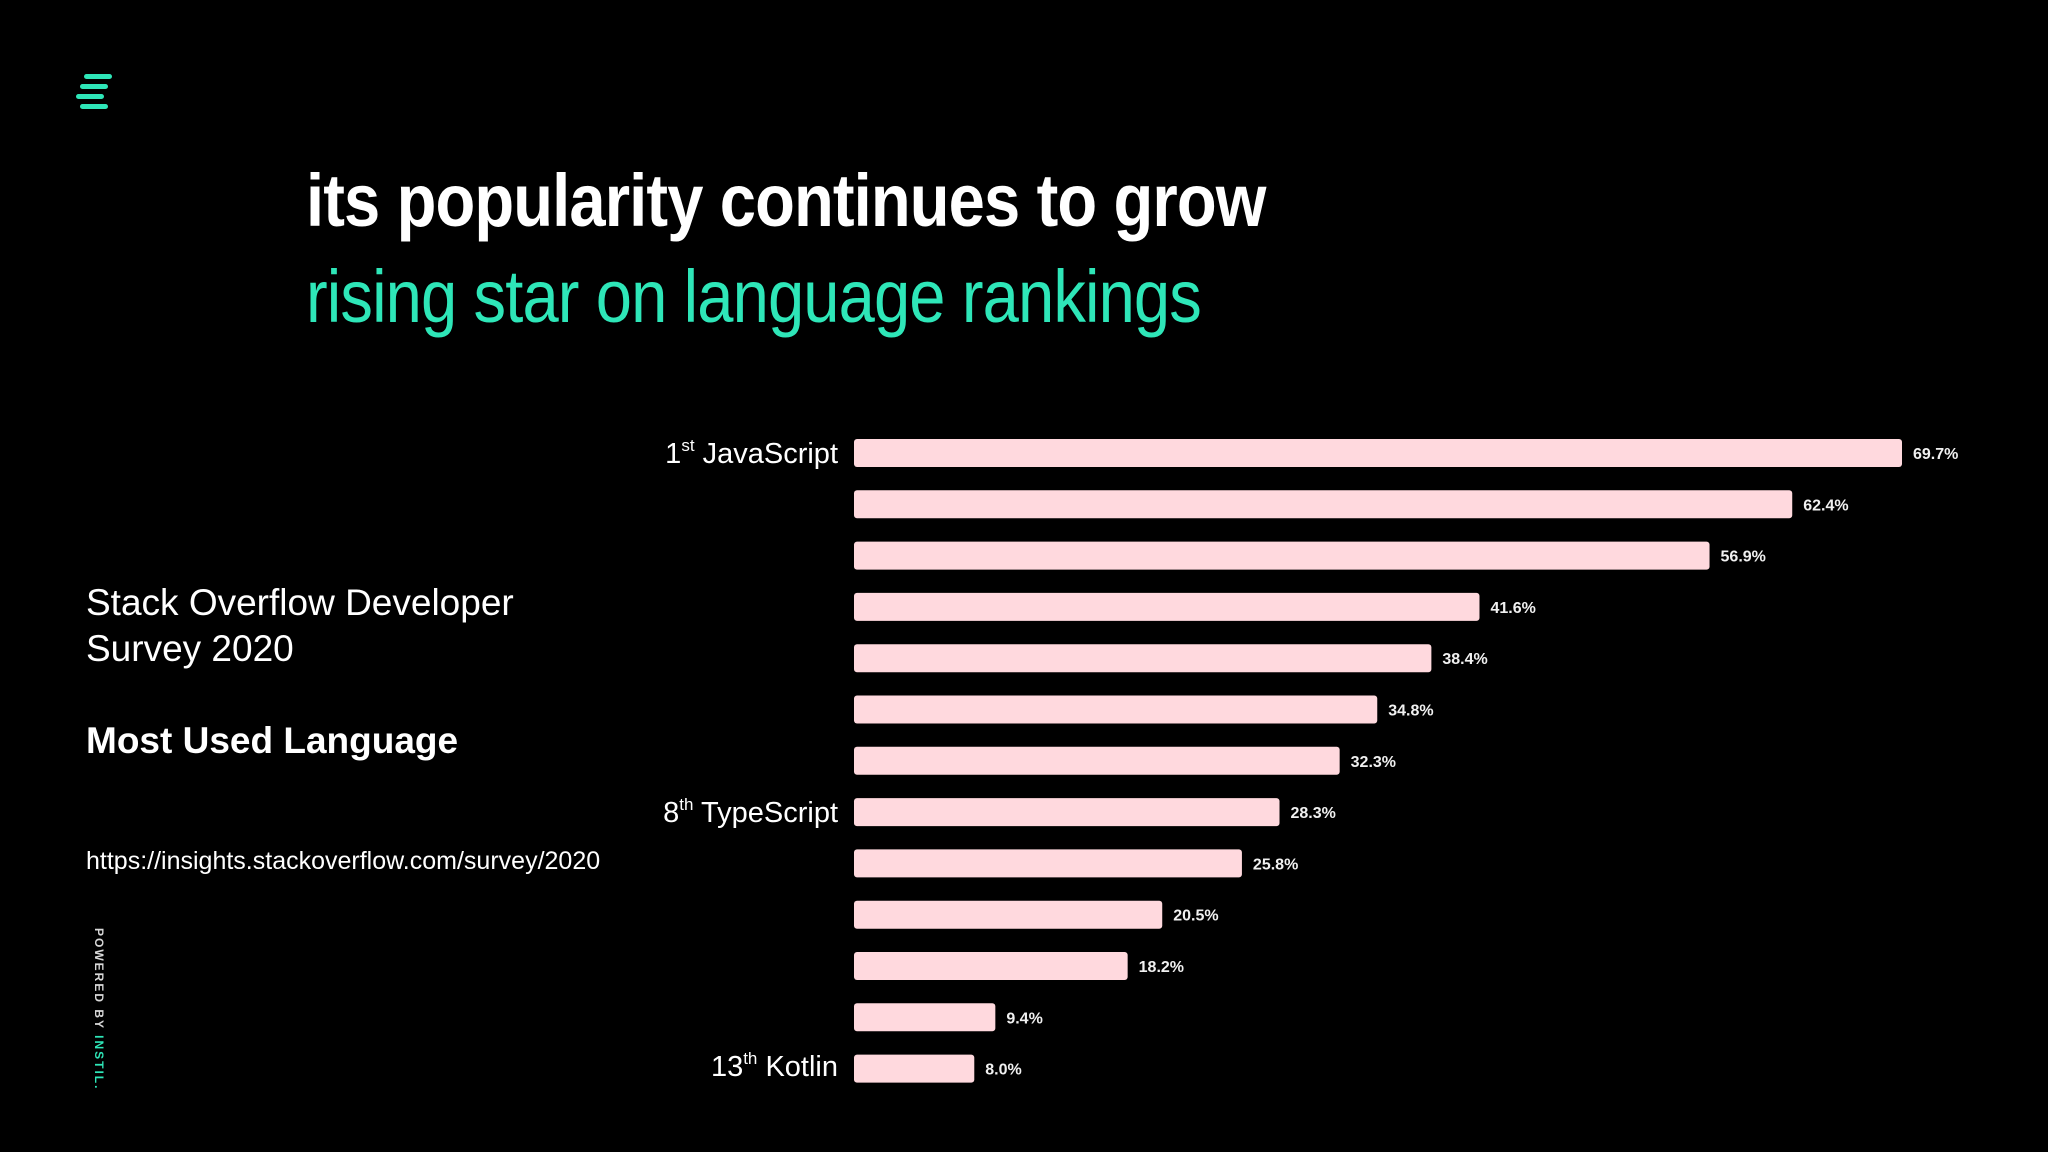 This screenshot has width=2048, height=1152. I want to click on rank-number: 8, so click(671, 813).